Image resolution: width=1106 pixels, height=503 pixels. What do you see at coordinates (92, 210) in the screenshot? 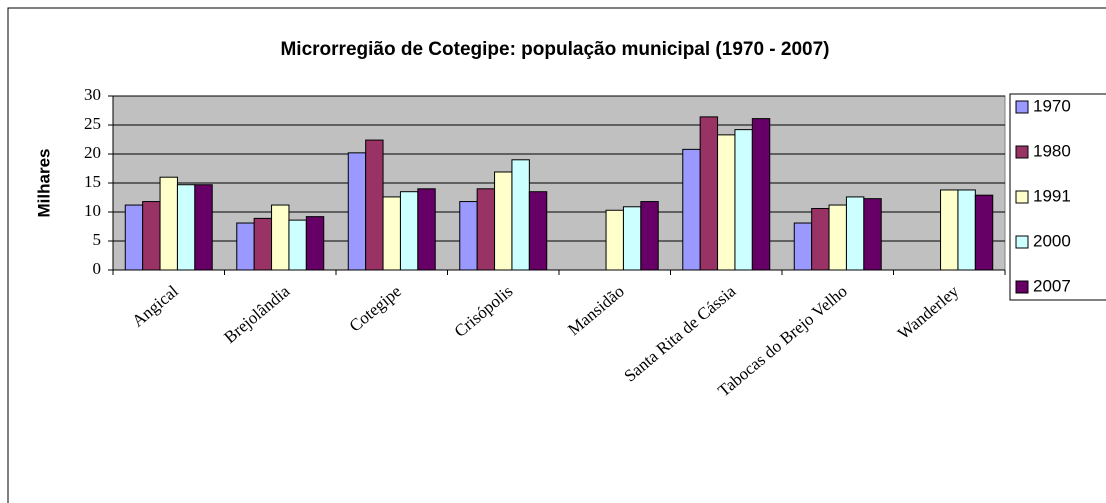
I see `y-tick-label: 10` at bounding box center [92, 210].